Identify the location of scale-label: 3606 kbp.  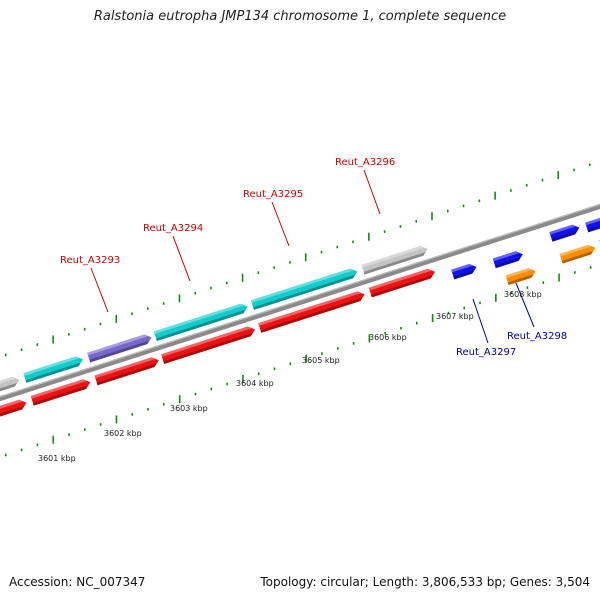
(388, 337).